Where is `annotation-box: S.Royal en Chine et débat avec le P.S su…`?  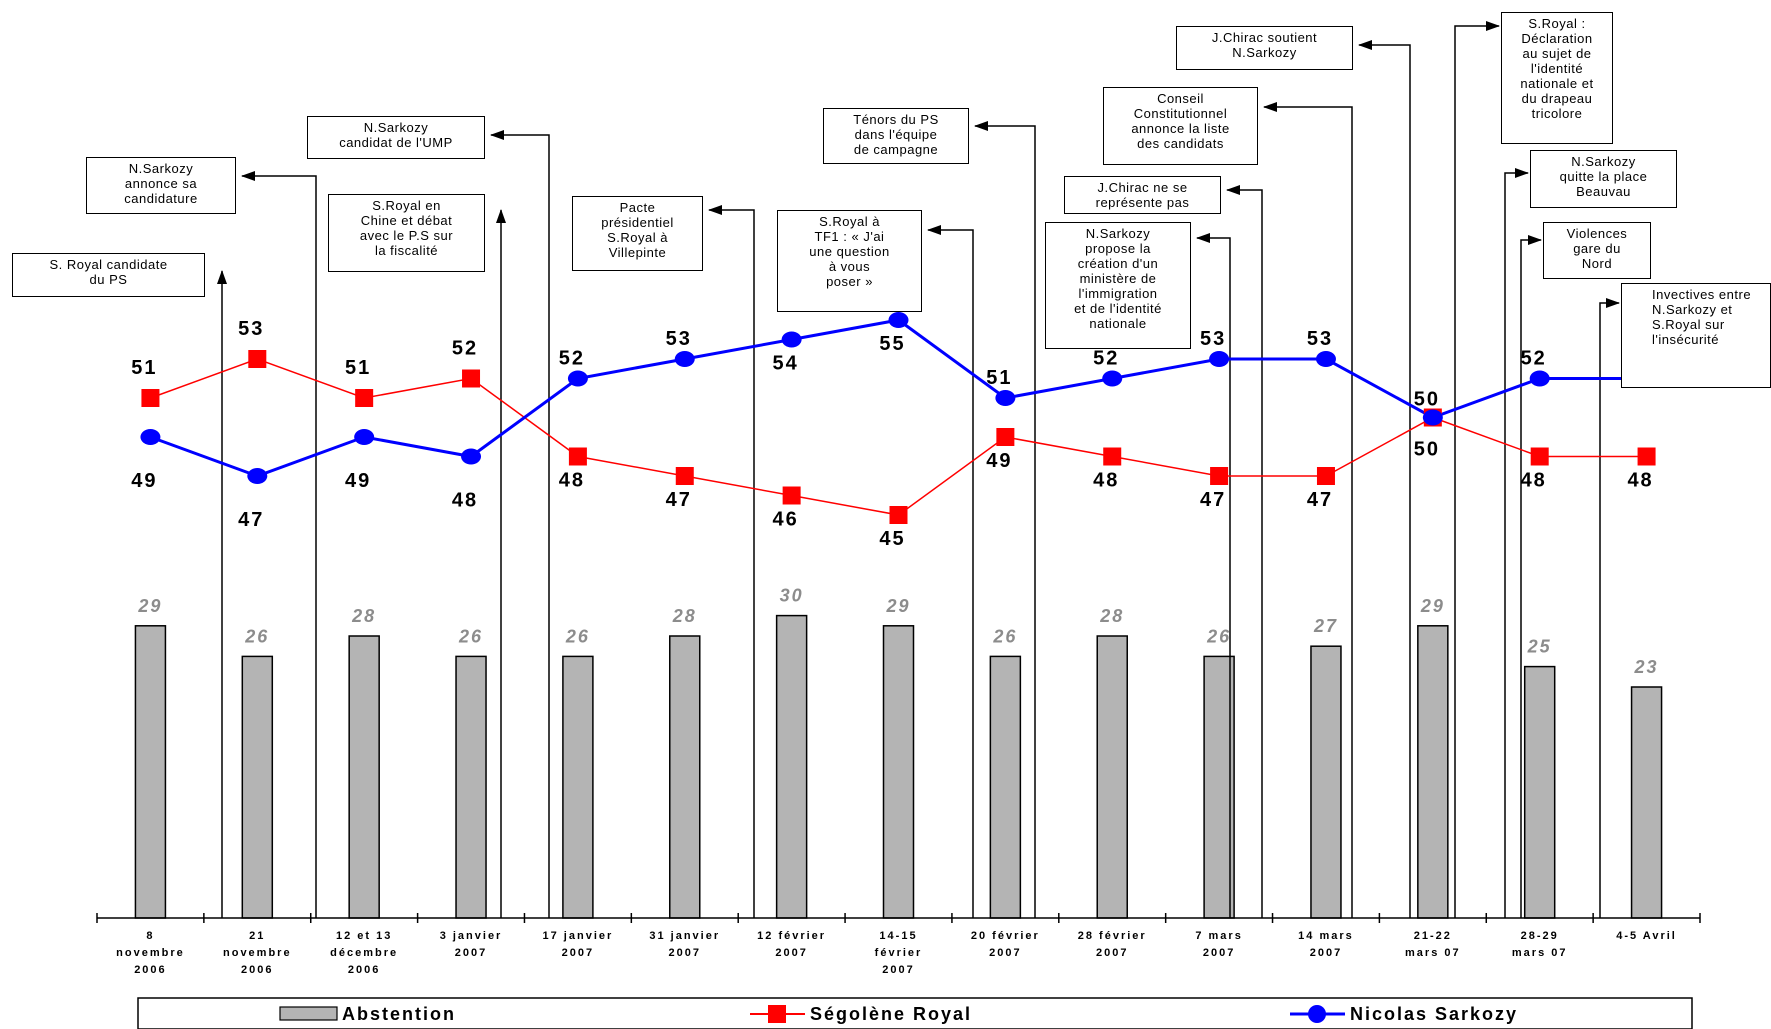
annotation-box: S.Royal en Chine et débat avec le P.S su… is located at coordinates (406, 233).